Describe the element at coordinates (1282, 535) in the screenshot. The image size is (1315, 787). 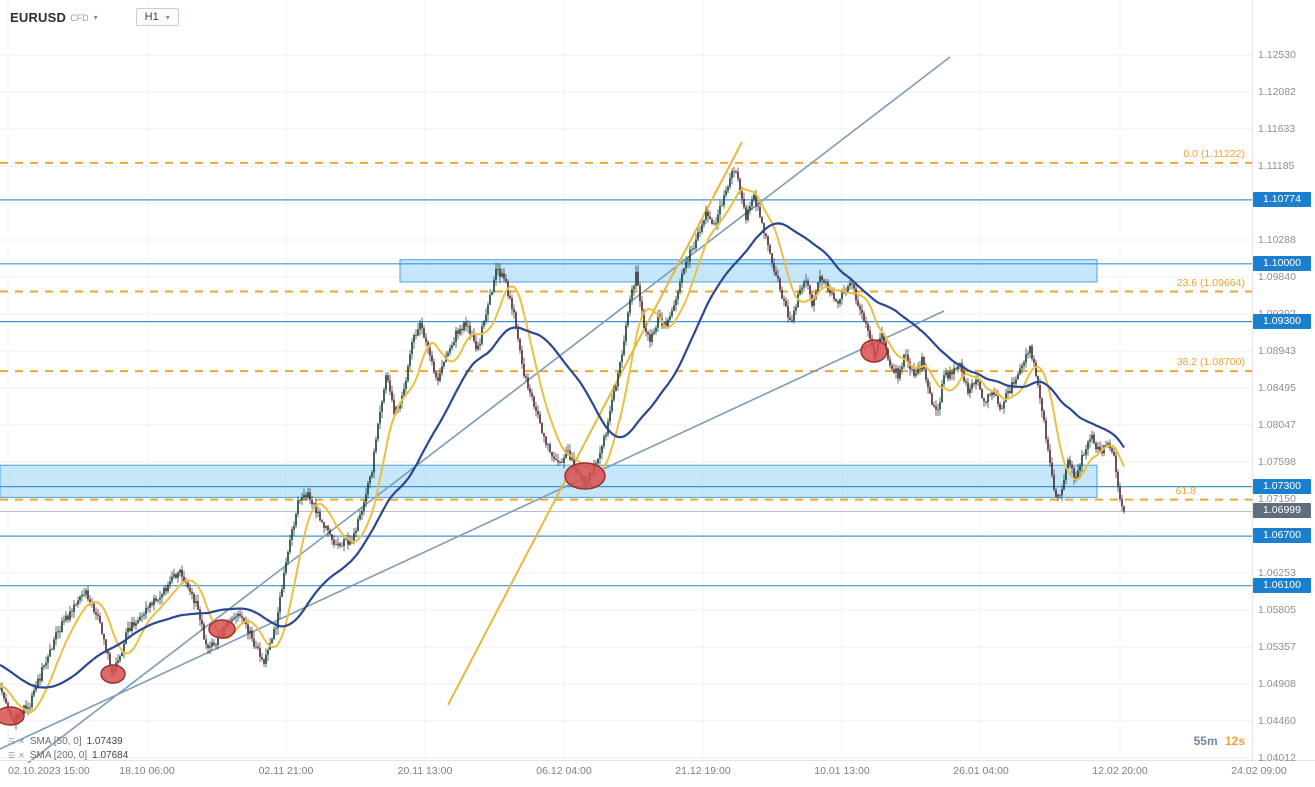
I see `price-level-badge: 1.06700` at that location.